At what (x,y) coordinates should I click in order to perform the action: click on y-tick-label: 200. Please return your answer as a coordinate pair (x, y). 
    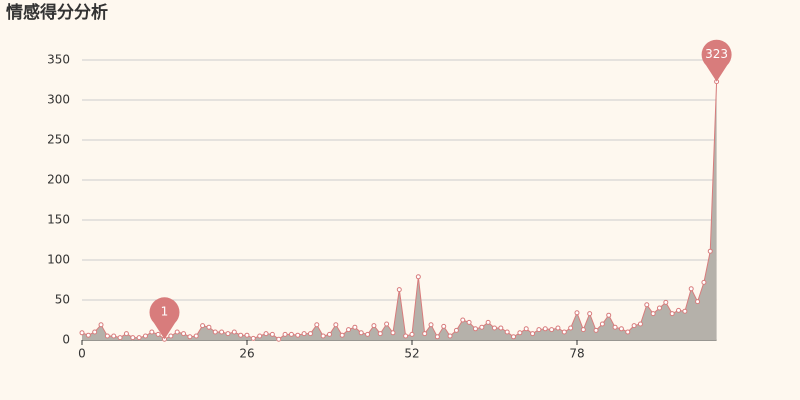
    Looking at the image, I should click on (58, 180).